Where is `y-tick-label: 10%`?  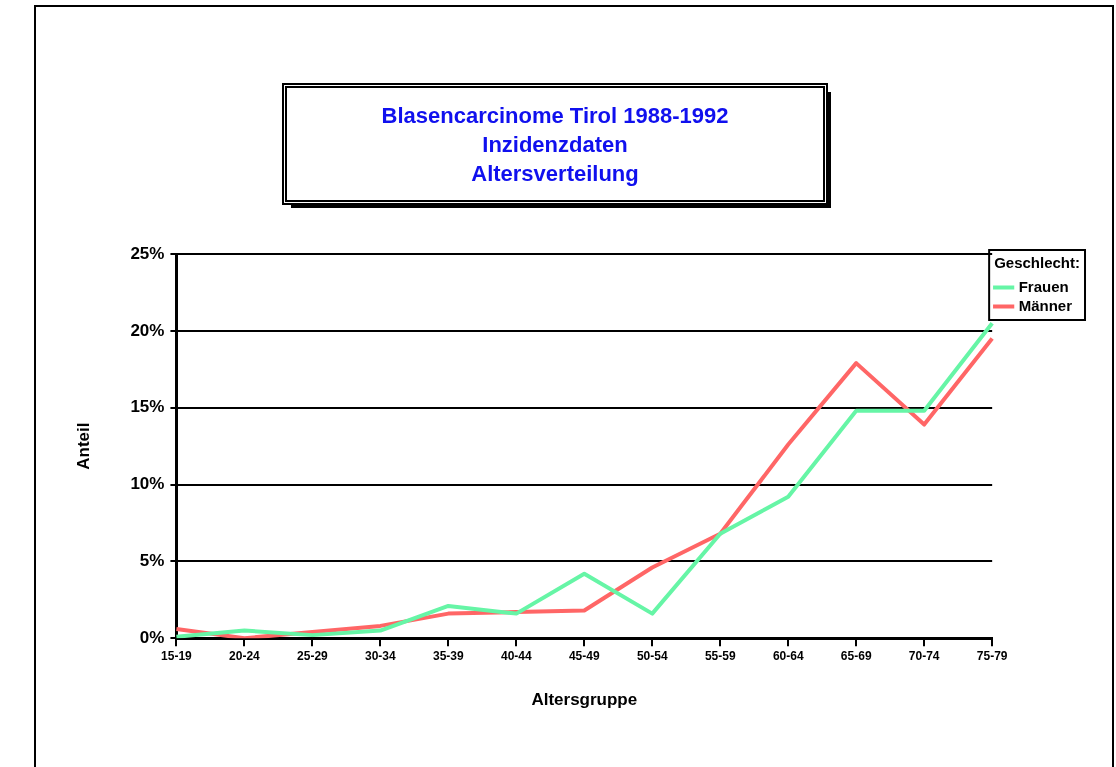
y-tick-label: 10% is located at coordinates (147, 484).